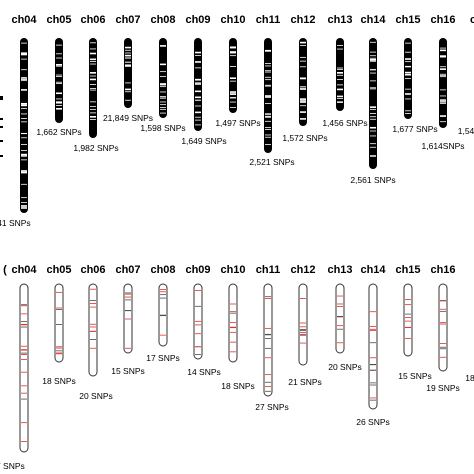 The image size is (474, 474). I want to click on top-snp-count-label: 21,849 SNPs, so click(128, 118).